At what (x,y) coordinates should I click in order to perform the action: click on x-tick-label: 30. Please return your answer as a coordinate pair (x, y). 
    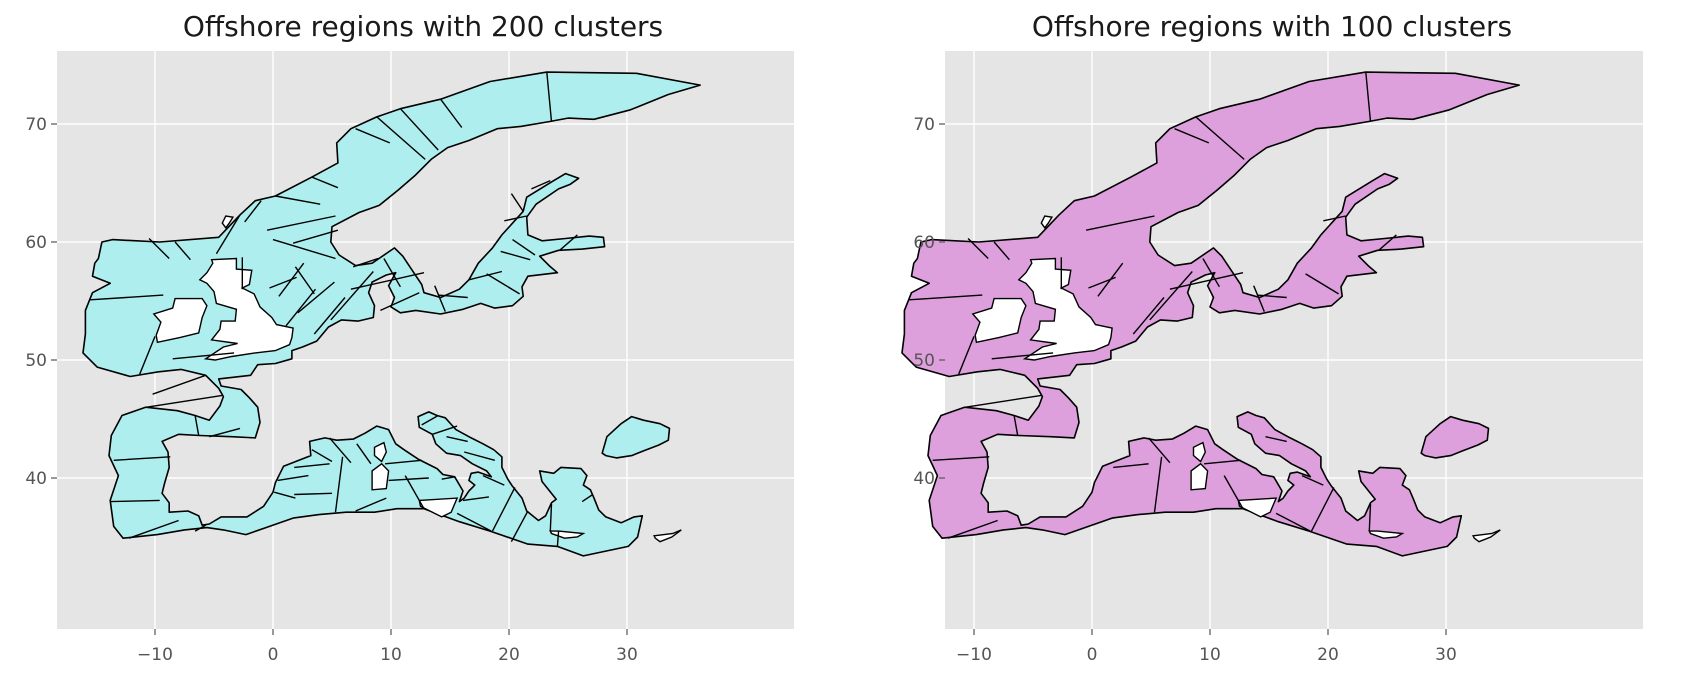
    Looking at the image, I should click on (627, 655).